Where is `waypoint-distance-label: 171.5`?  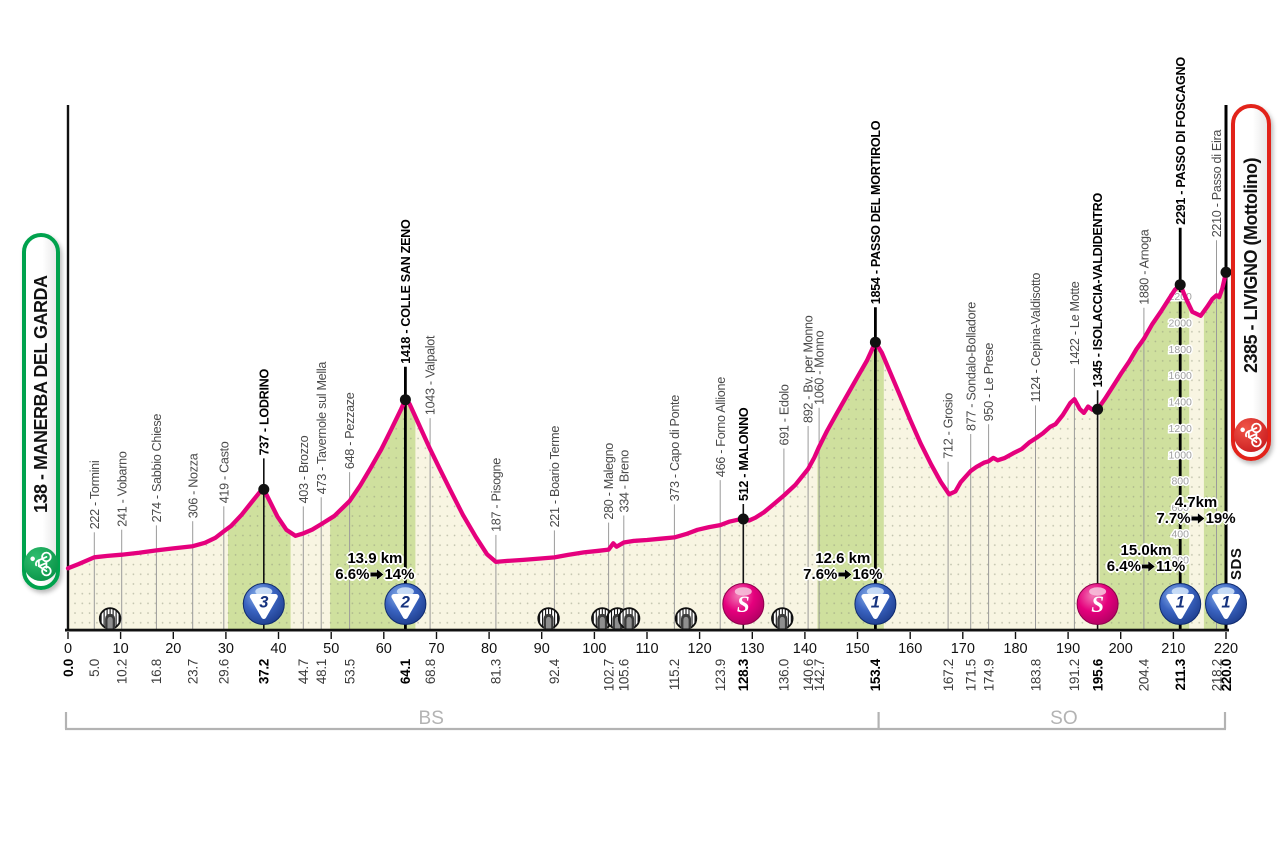 waypoint-distance-label: 171.5 is located at coordinates (971, 675).